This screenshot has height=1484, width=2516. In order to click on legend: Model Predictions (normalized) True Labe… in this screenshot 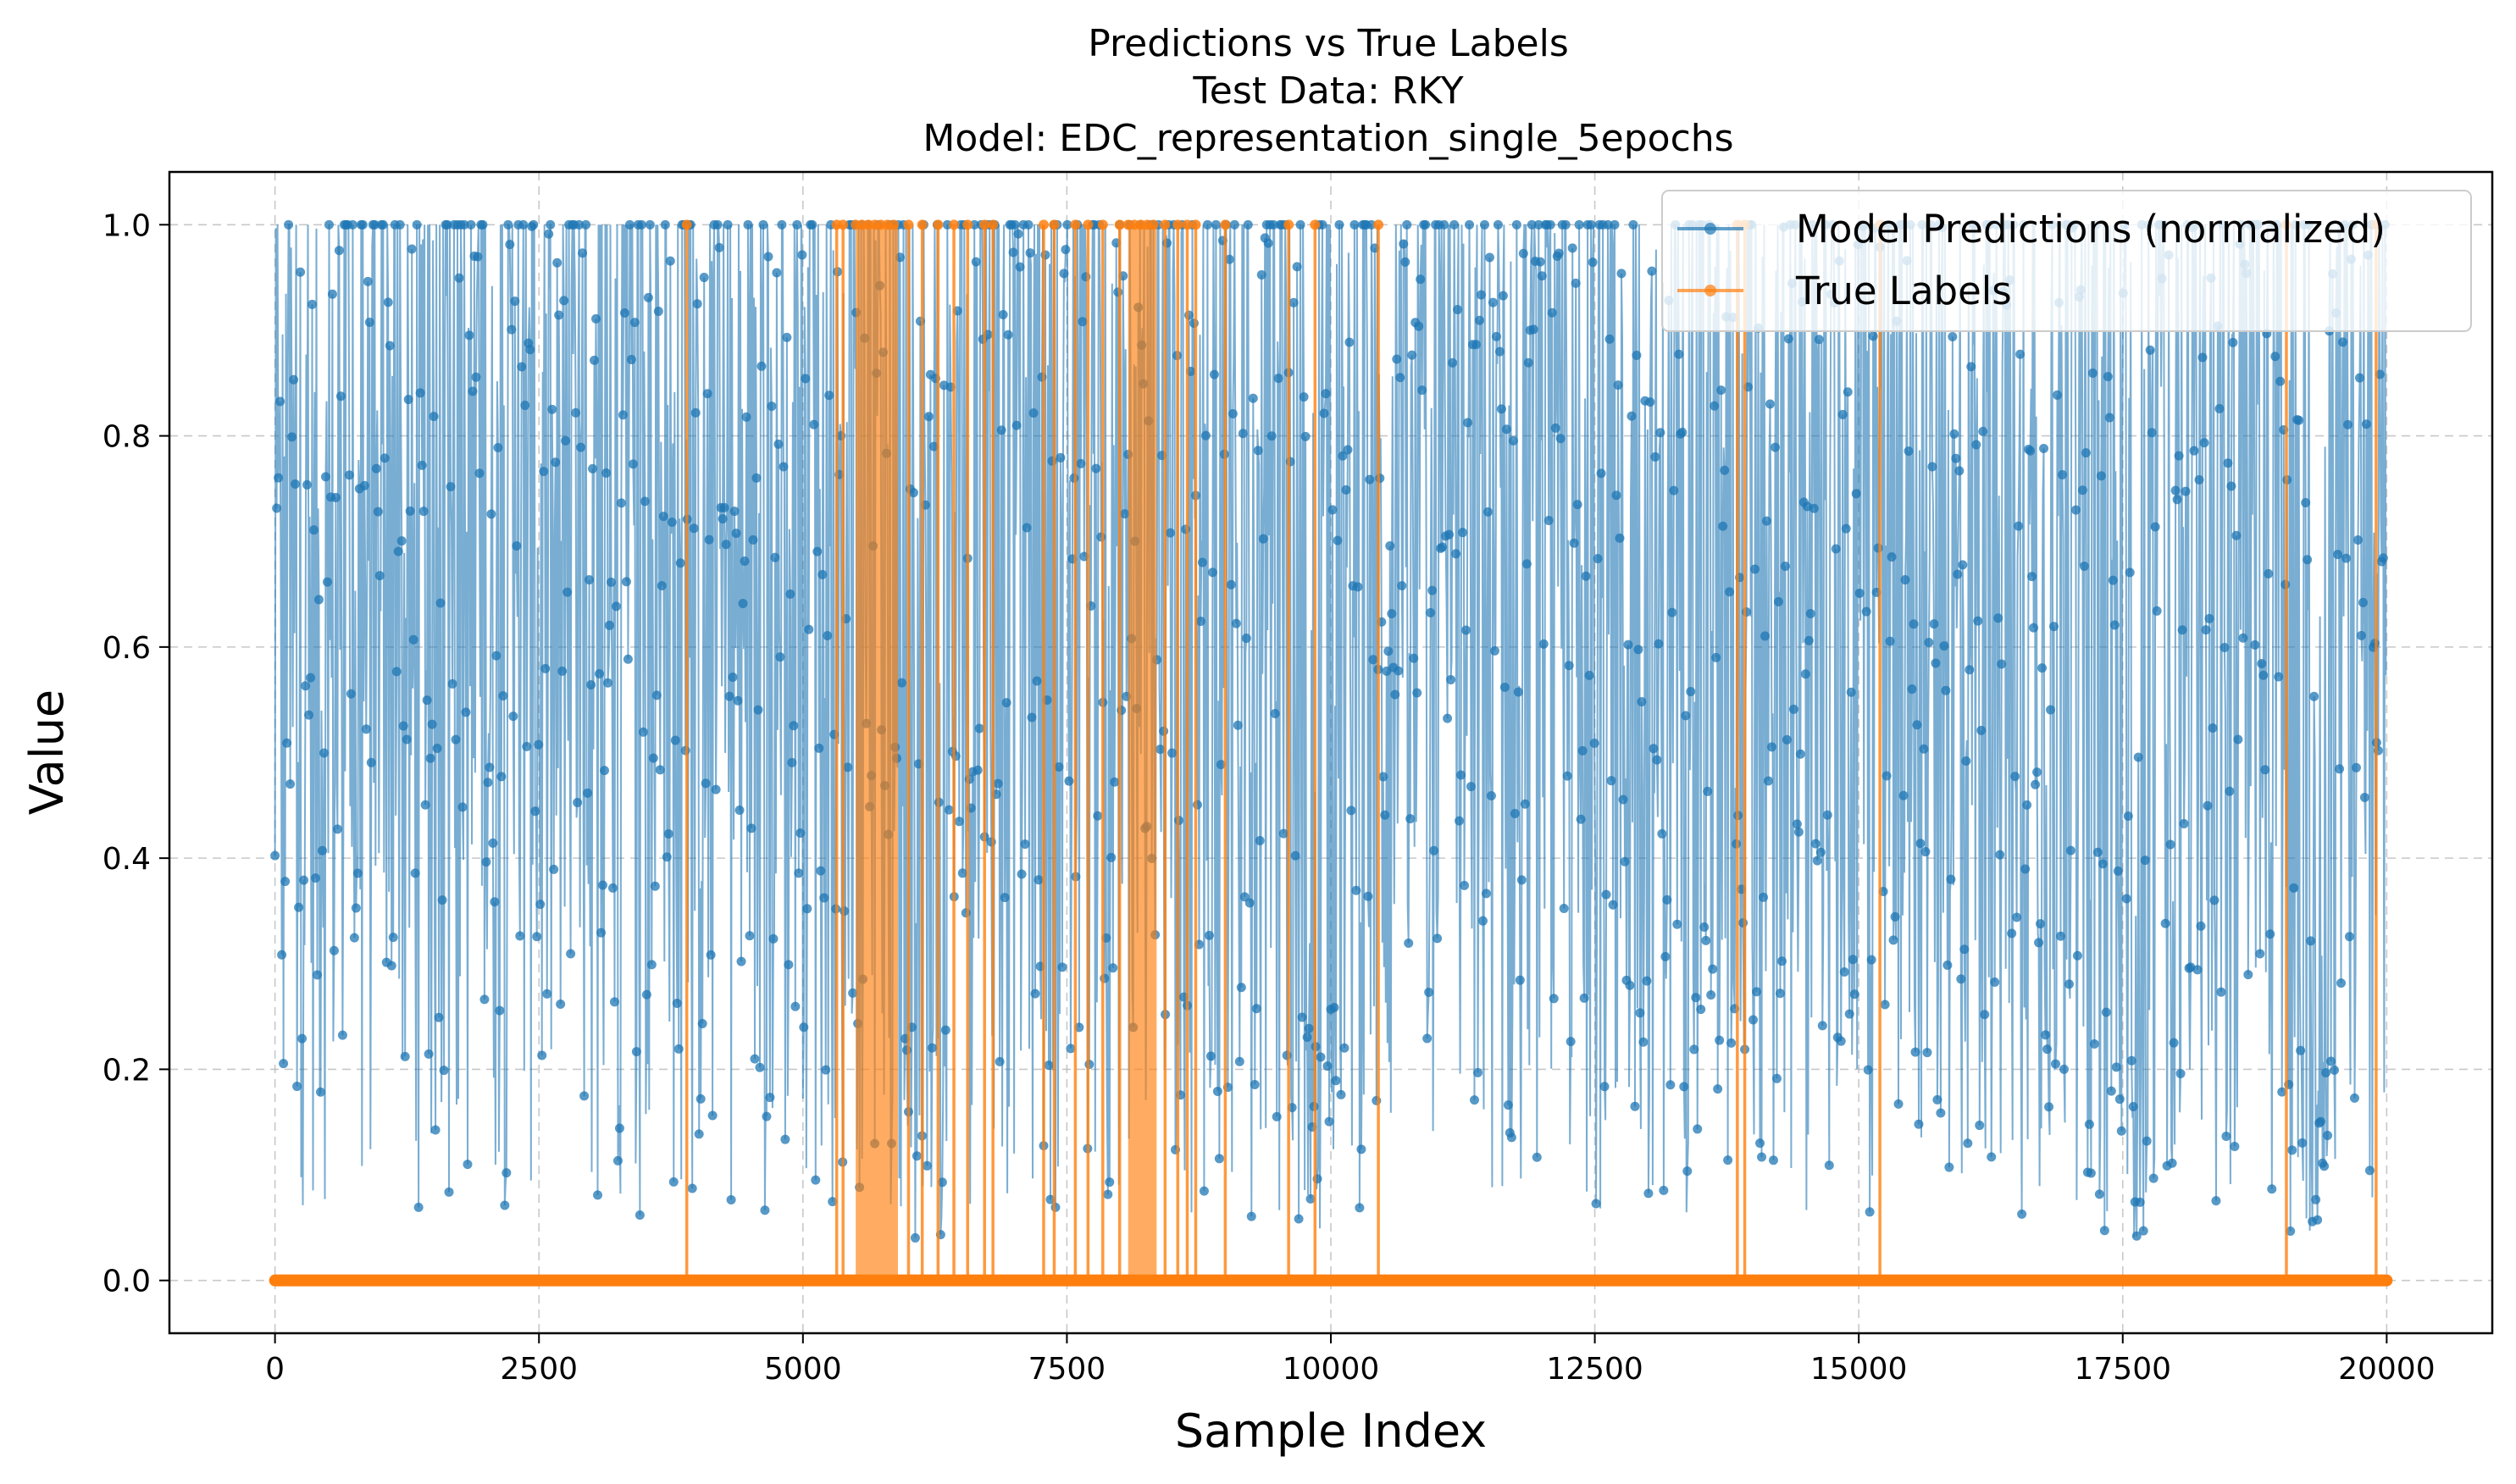, I will do `click(2067, 261)`.